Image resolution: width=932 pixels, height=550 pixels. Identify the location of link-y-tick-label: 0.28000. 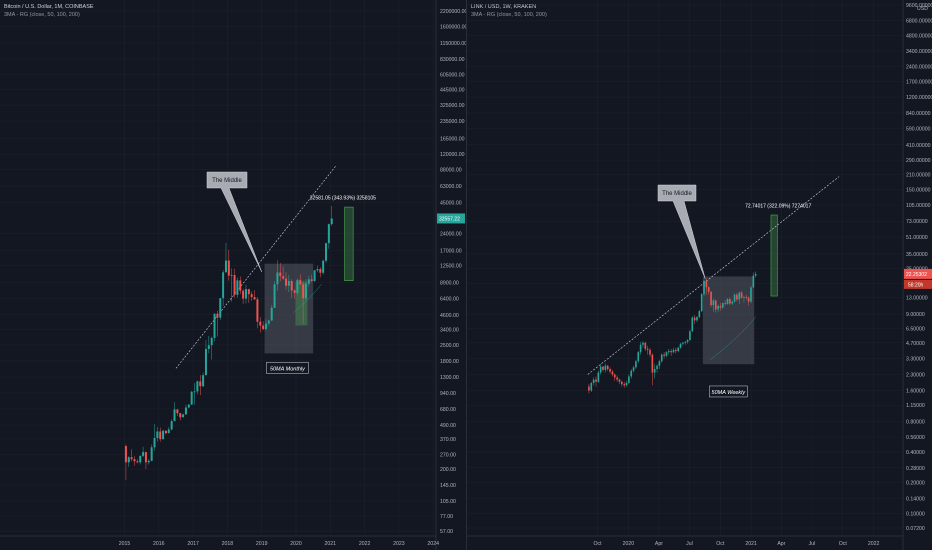
(915, 469).